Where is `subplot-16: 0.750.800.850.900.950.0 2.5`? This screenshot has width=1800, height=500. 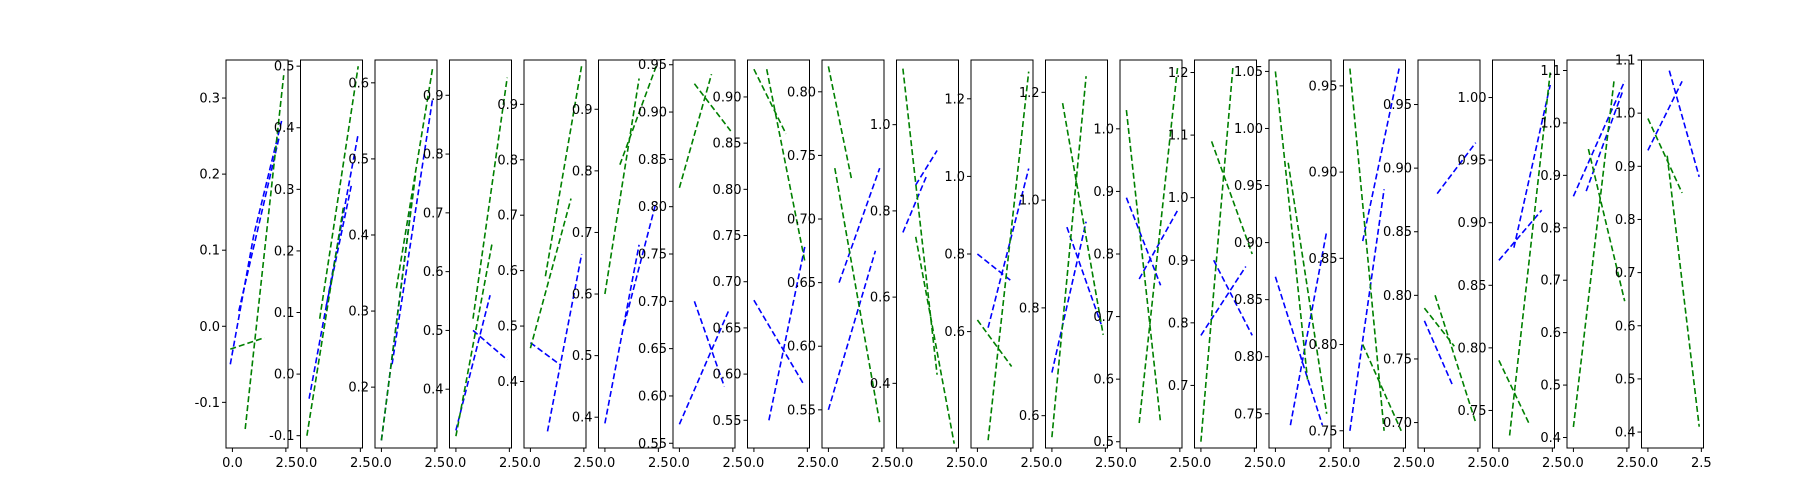 subplot-16: 0.750.800.850.900.950.0 2.5 is located at coordinates (1361, 265).